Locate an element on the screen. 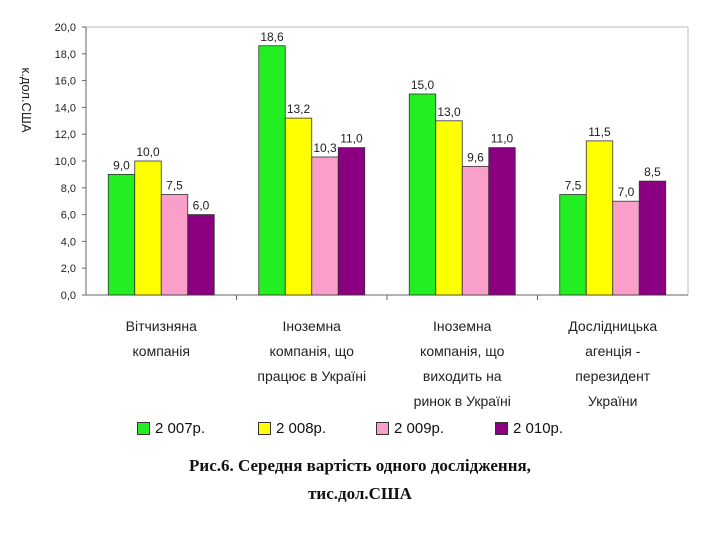  y-tick-label: 0,0 is located at coordinates (68, 296).